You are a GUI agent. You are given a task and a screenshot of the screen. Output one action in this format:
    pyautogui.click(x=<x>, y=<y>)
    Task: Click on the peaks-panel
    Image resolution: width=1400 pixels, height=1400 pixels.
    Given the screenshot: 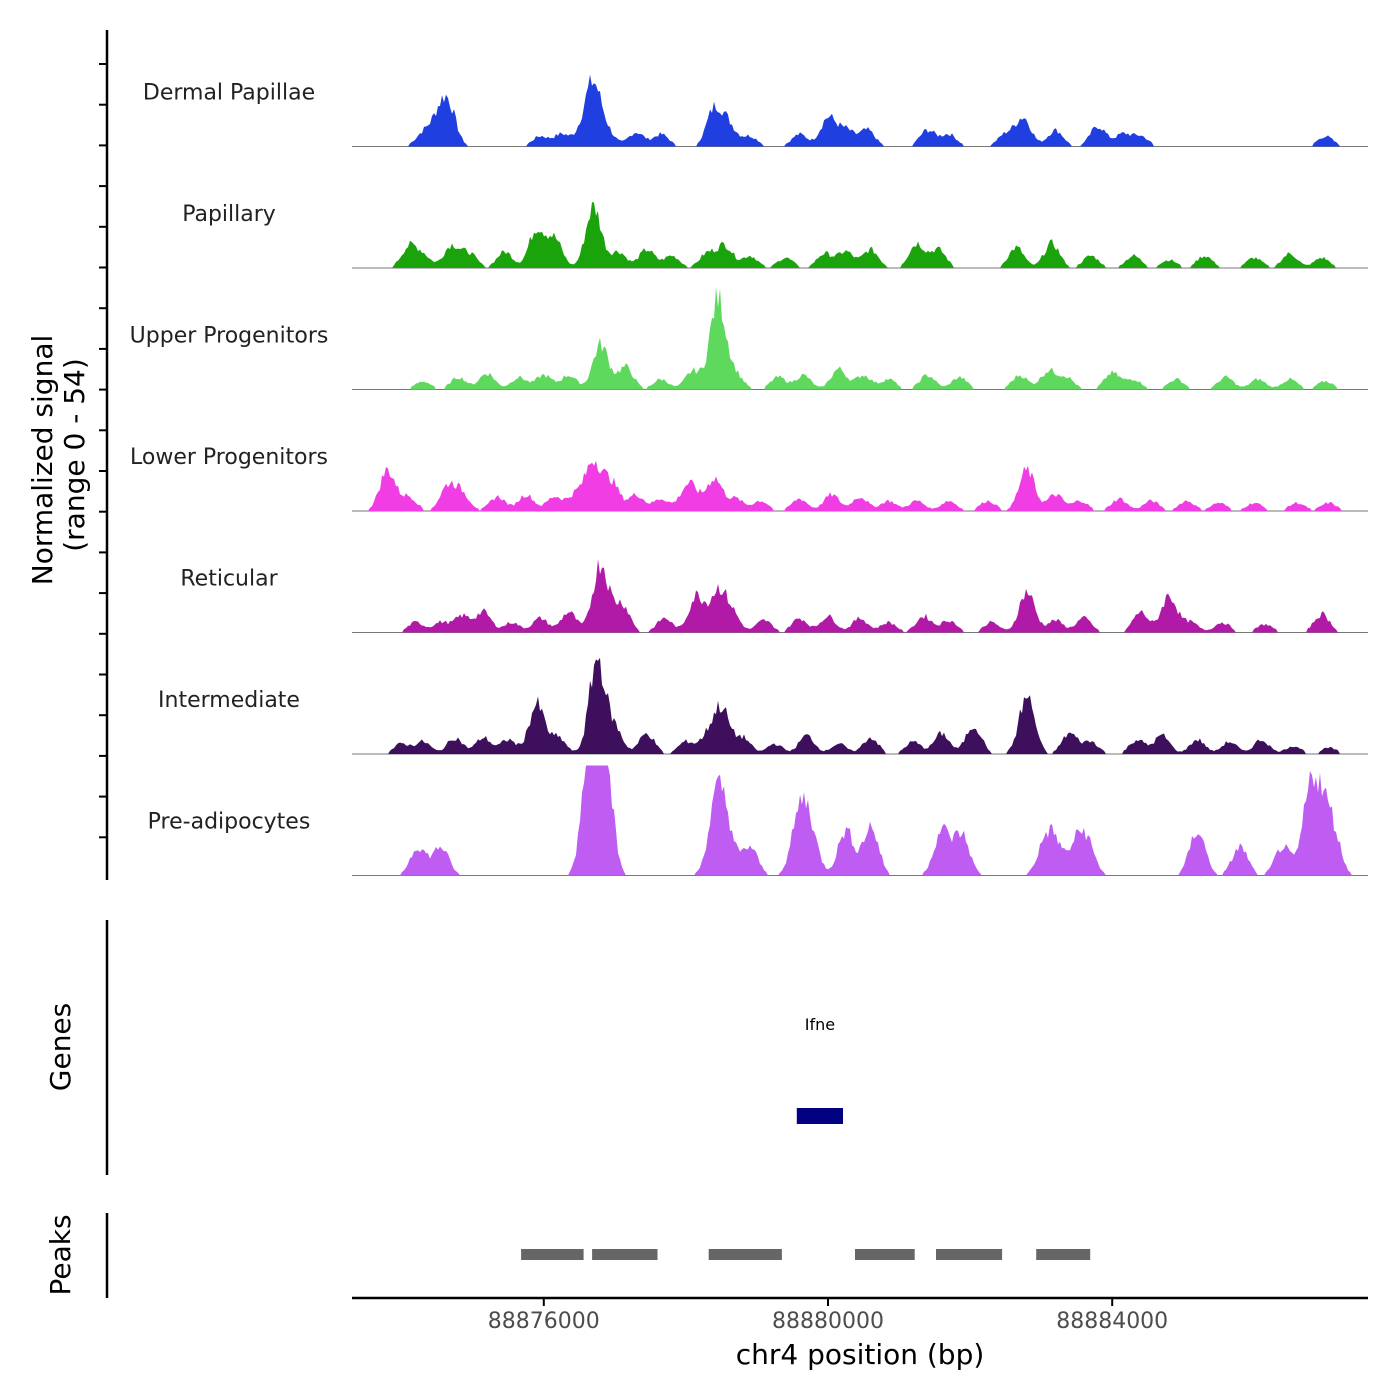 What is the action you would take?
    pyautogui.click(x=806, y=1254)
    